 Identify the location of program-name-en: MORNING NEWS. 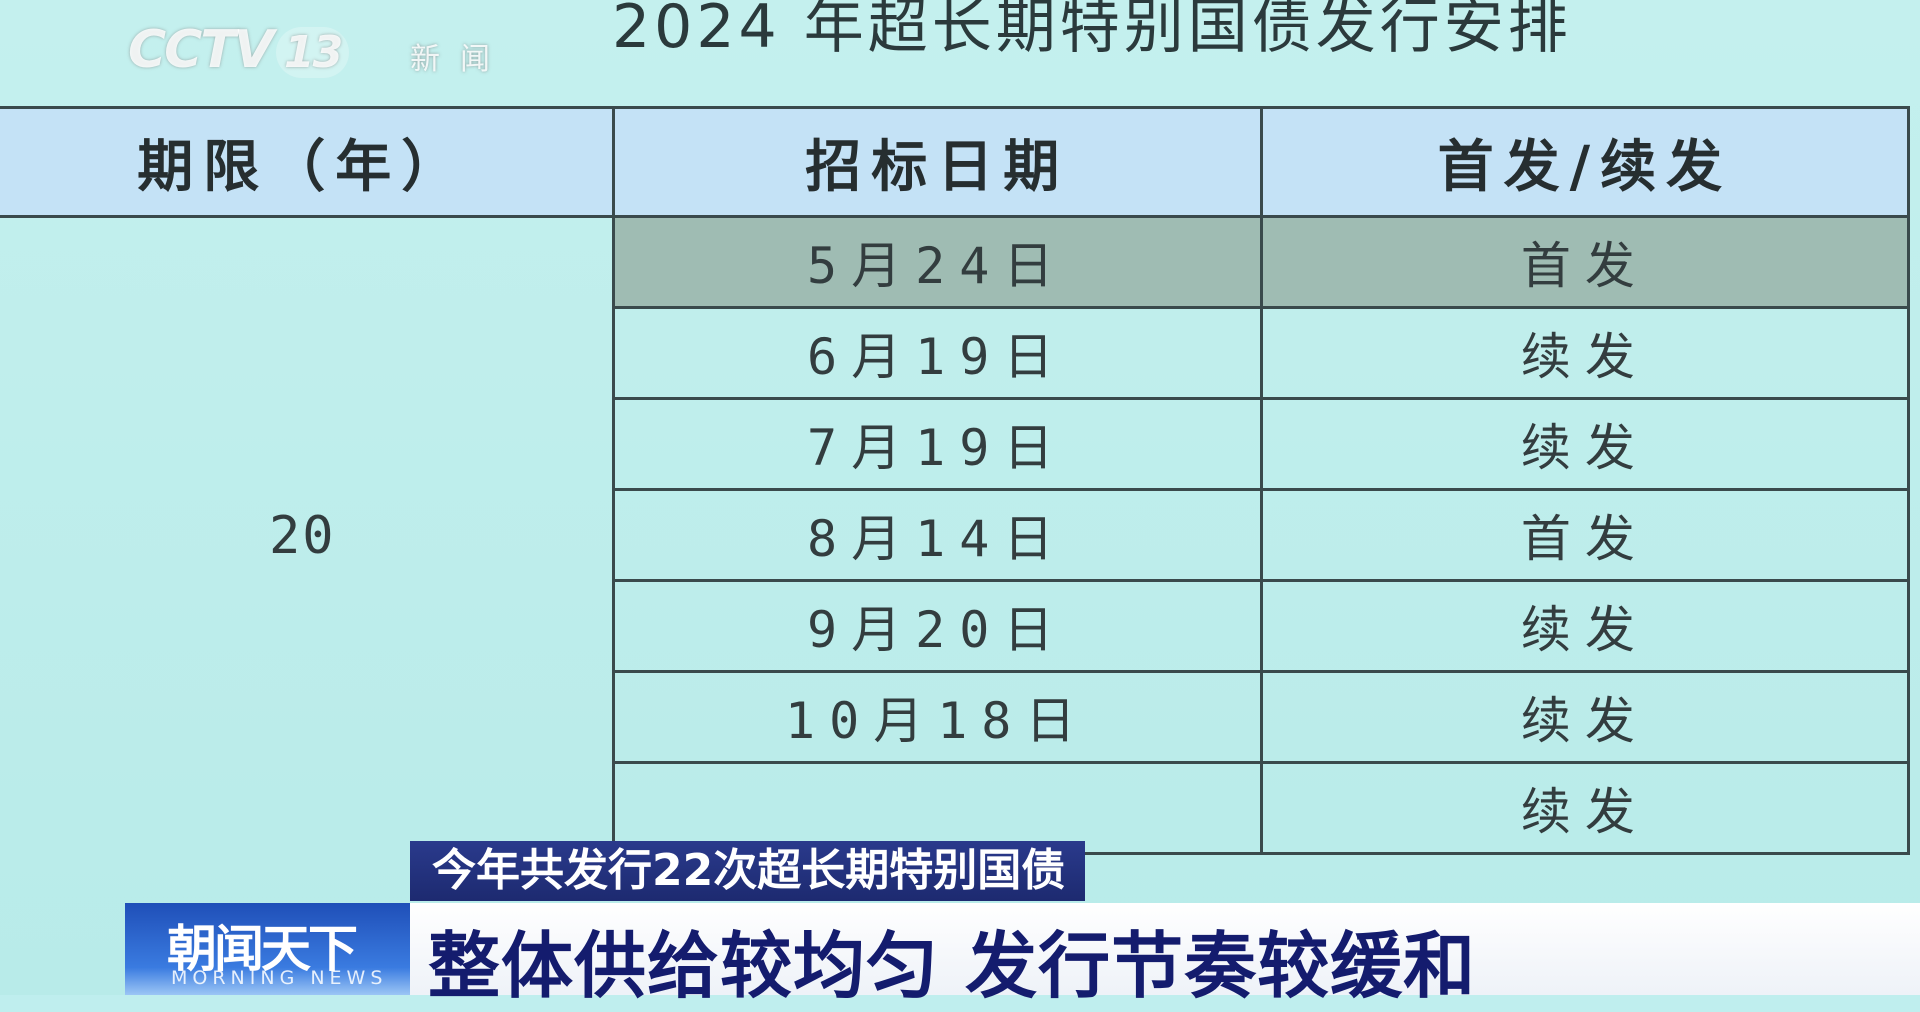
(279, 978).